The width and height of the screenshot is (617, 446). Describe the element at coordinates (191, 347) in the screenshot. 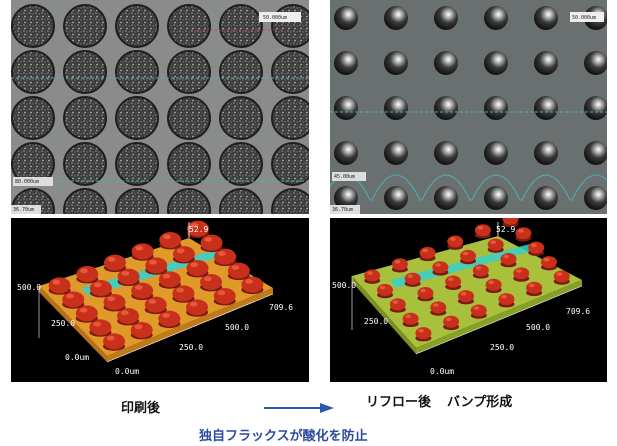

I see `x-low-label: 250.0` at that location.